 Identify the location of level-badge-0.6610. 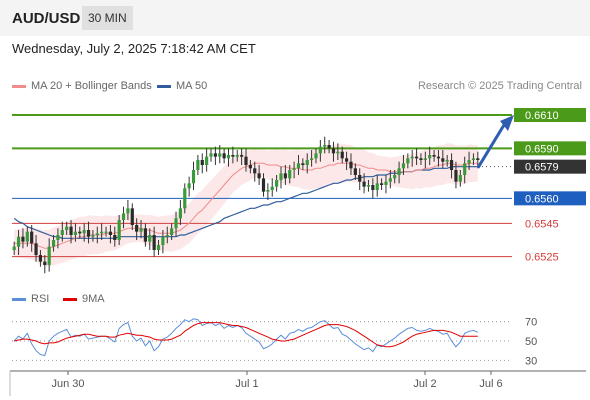
(550, 115).